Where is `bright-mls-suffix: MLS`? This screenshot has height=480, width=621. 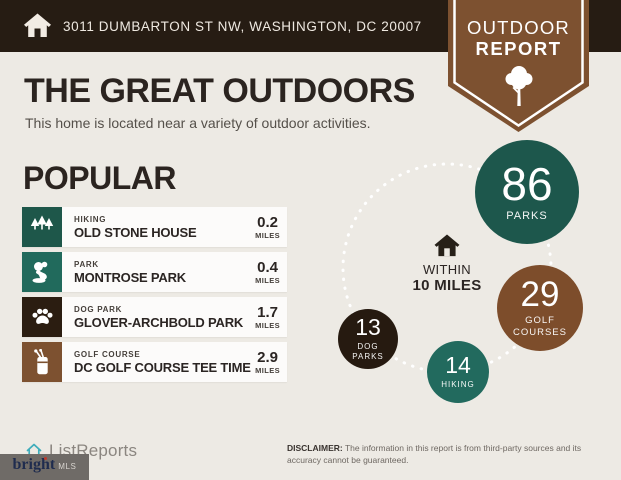 bright-mls-suffix: MLS is located at coordinates (67, 466).